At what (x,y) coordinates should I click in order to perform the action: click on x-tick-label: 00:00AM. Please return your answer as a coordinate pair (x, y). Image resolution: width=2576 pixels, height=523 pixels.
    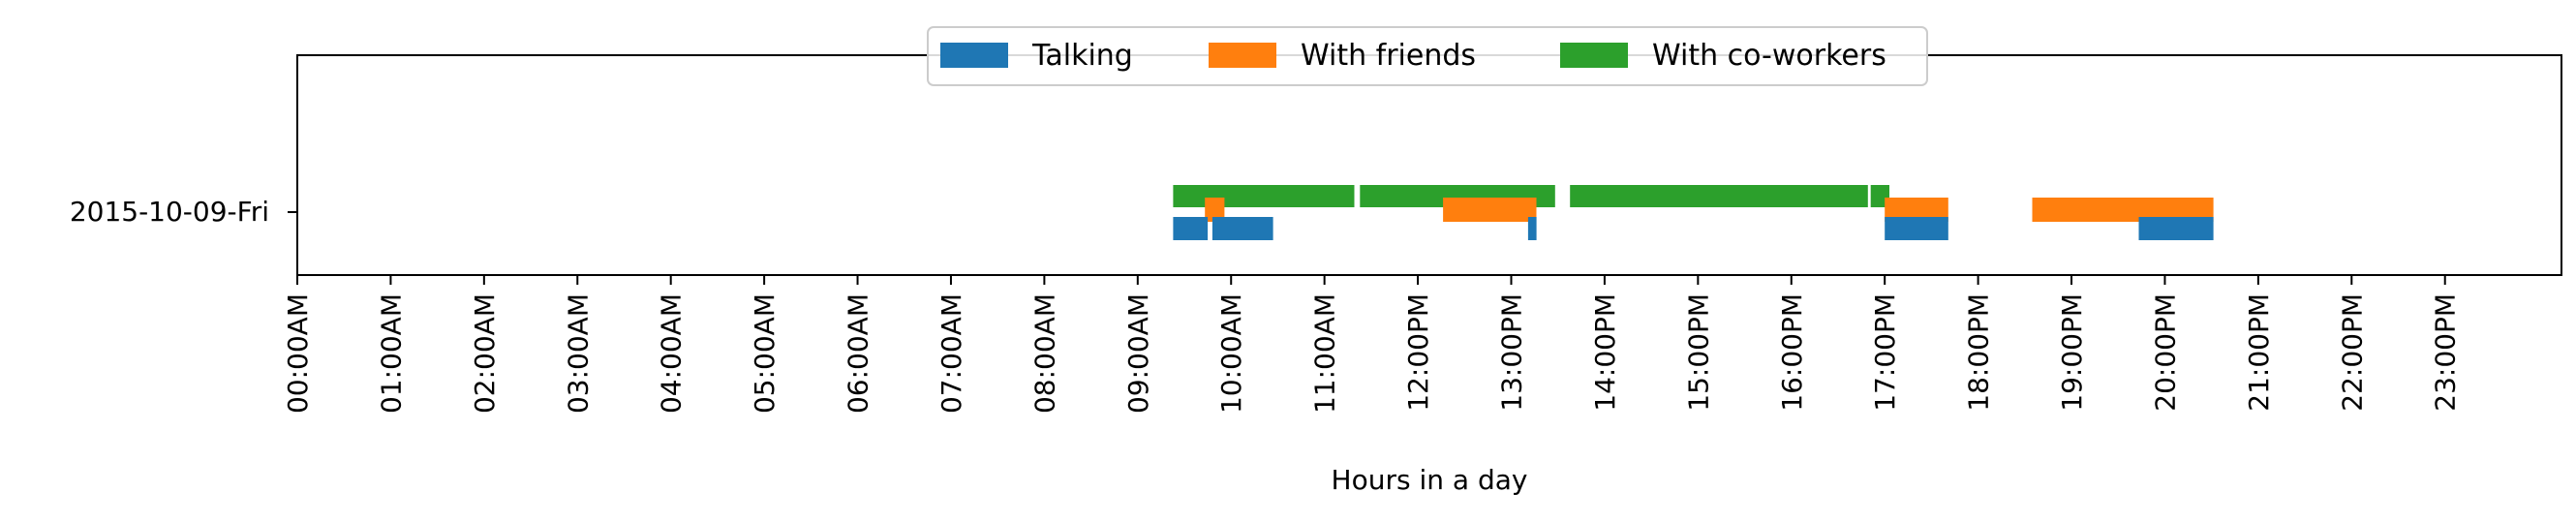
    Looking at the image, I should click on (298, 353).